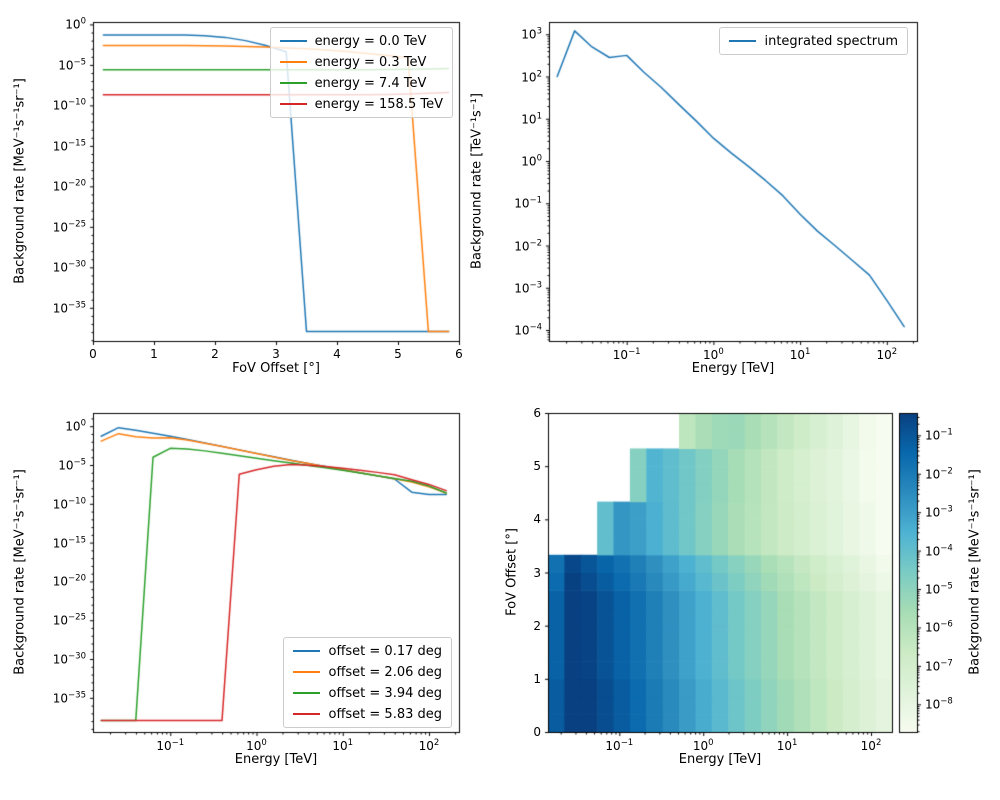  Describe the element at coordinates (370, 41) in the screenshot. I see `legend-label: energy = 0.0 TeV` at that location.